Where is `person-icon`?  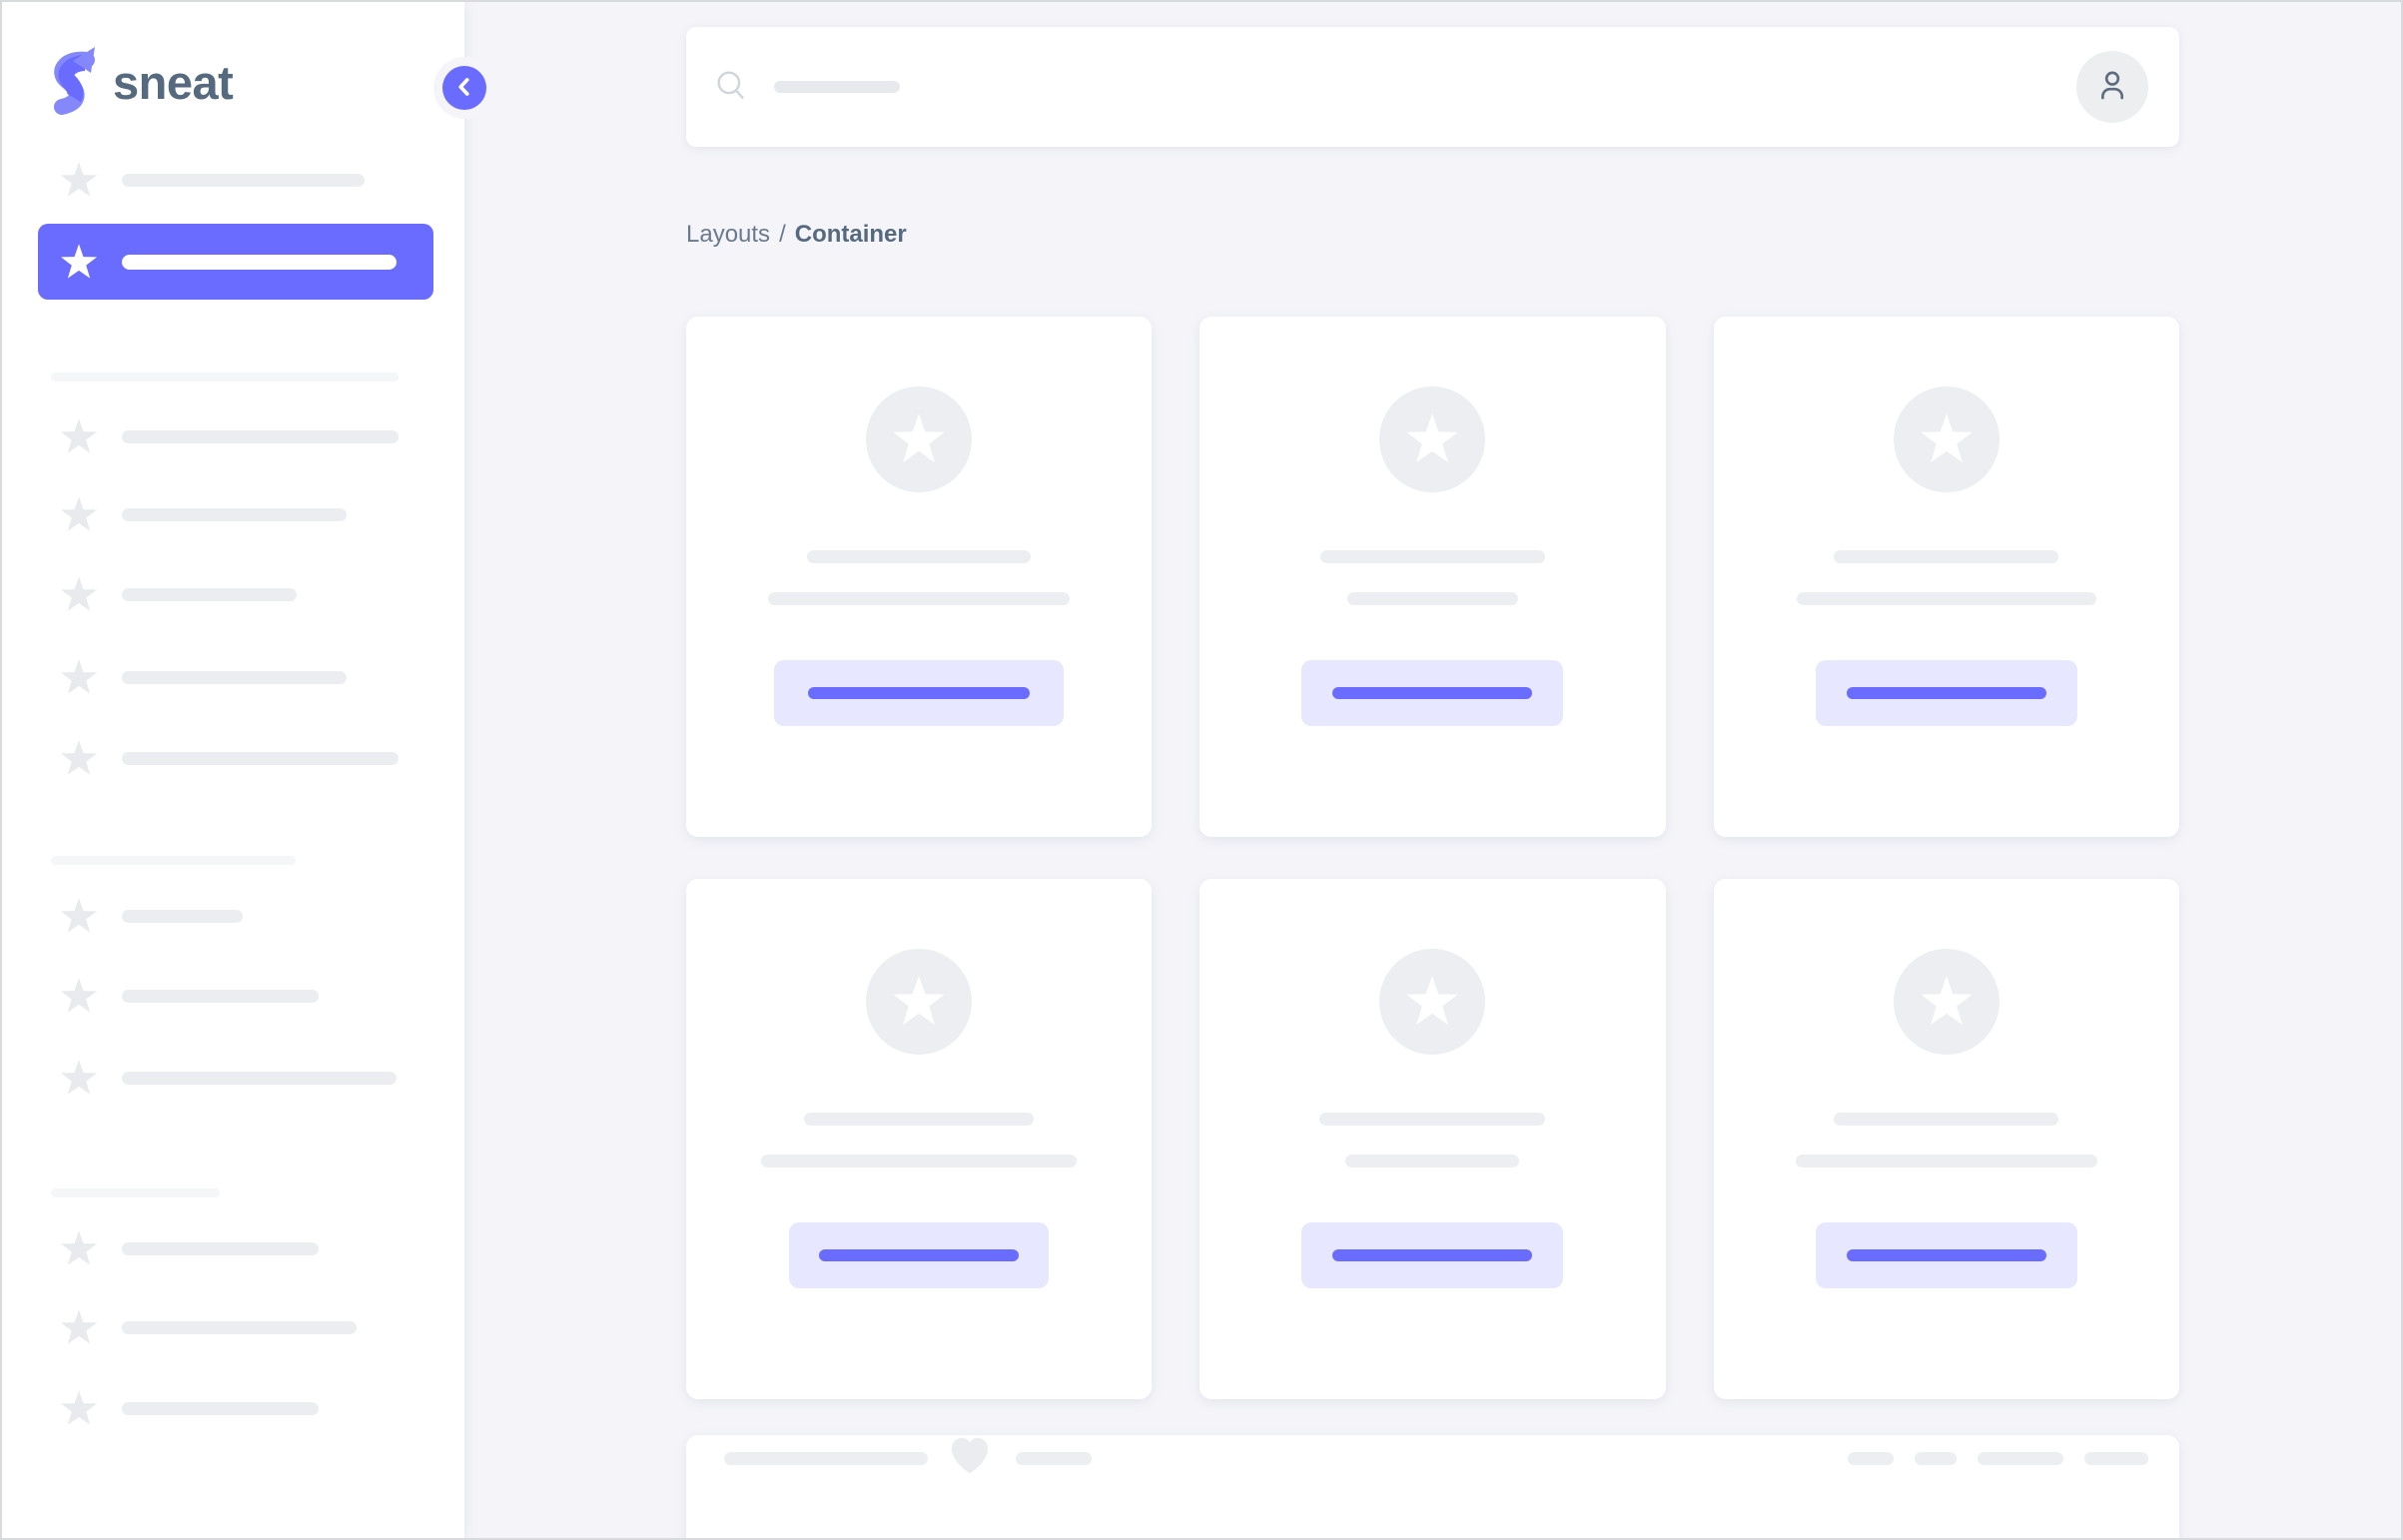
person-icon is located at coordinates (2112, 88).